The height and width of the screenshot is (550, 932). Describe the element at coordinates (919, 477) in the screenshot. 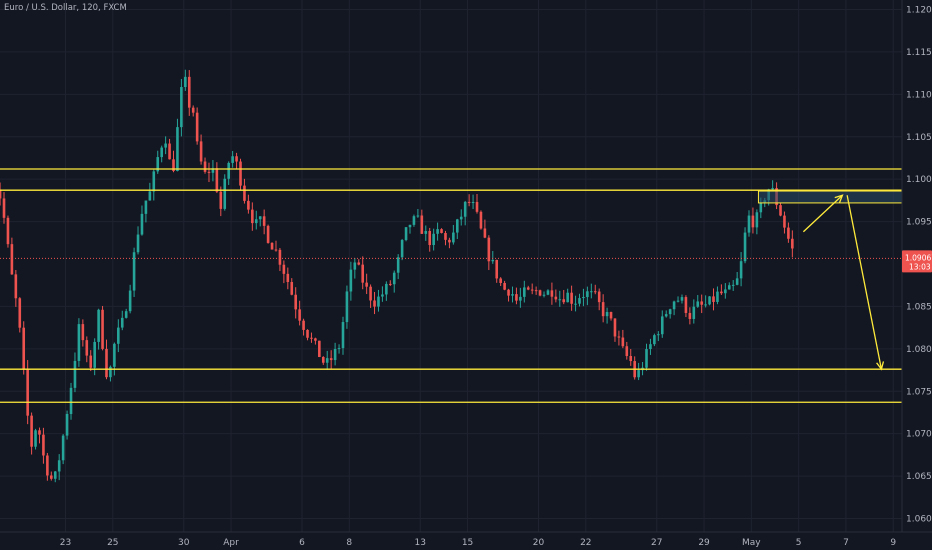

I see `price-tick-label: 1.06500` at that location.